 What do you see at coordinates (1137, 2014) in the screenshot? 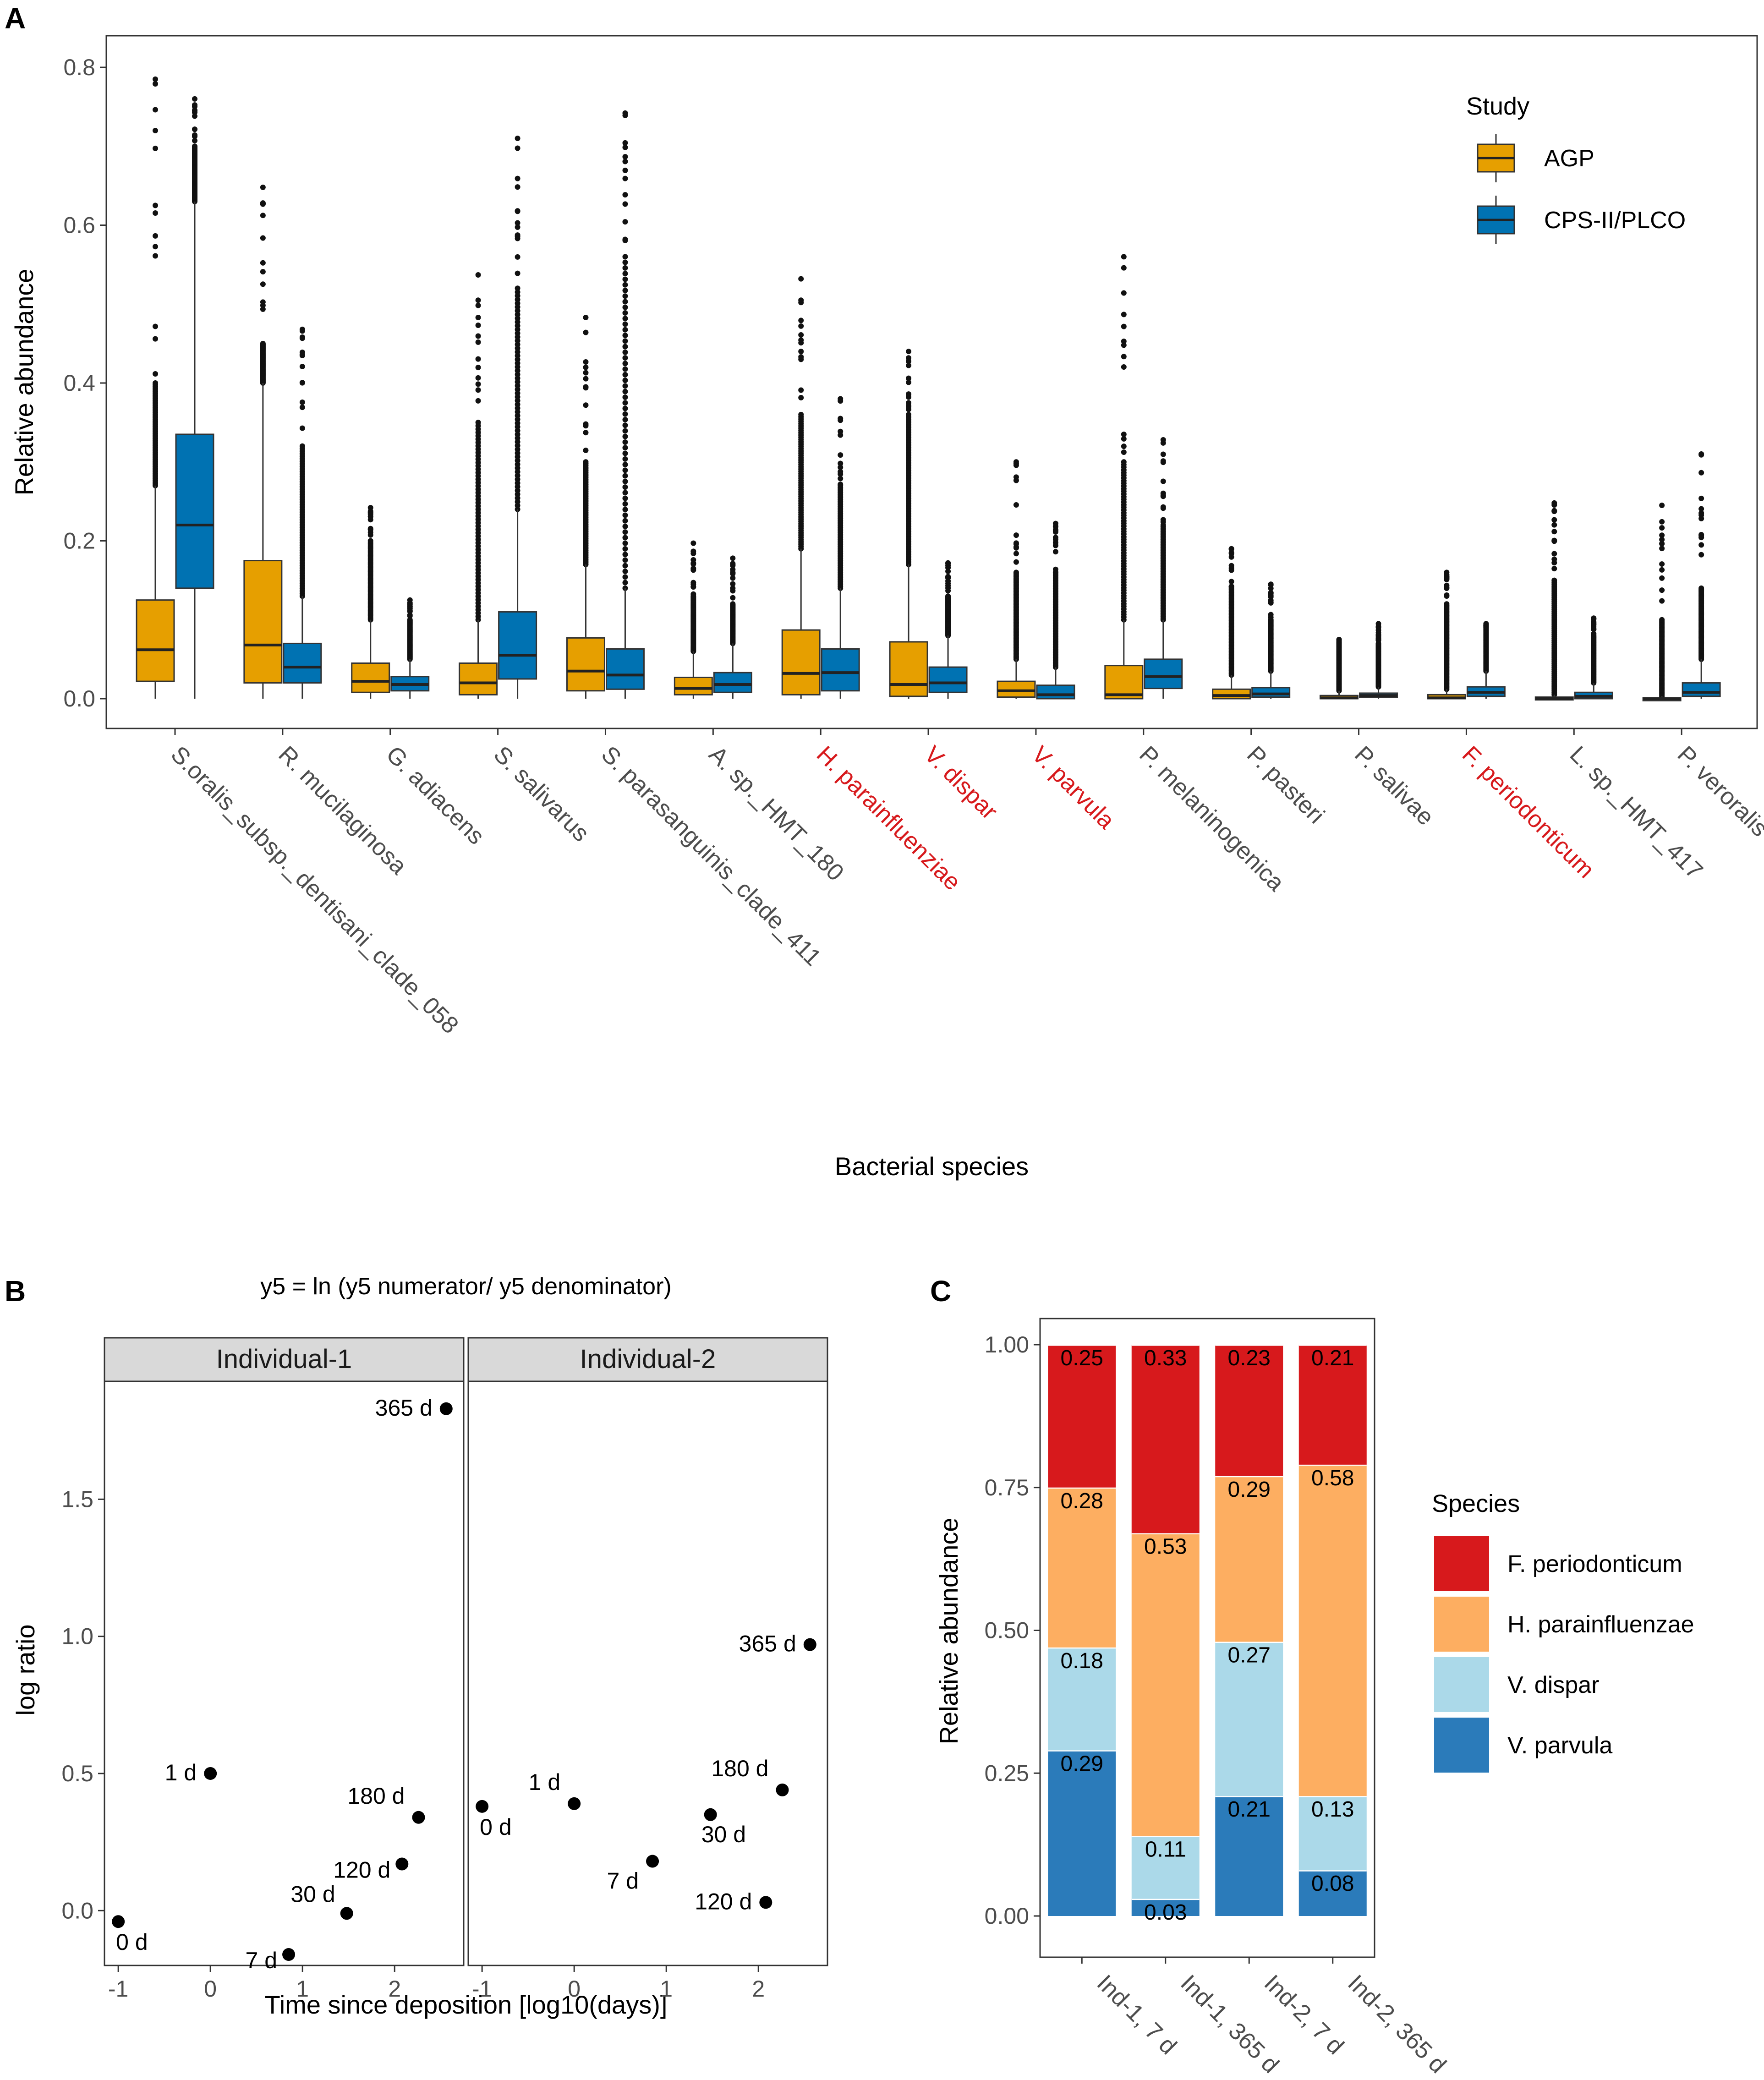
I see `x-tick-label: Ind-1, 7 d` at bounding box center [1137, 2014].